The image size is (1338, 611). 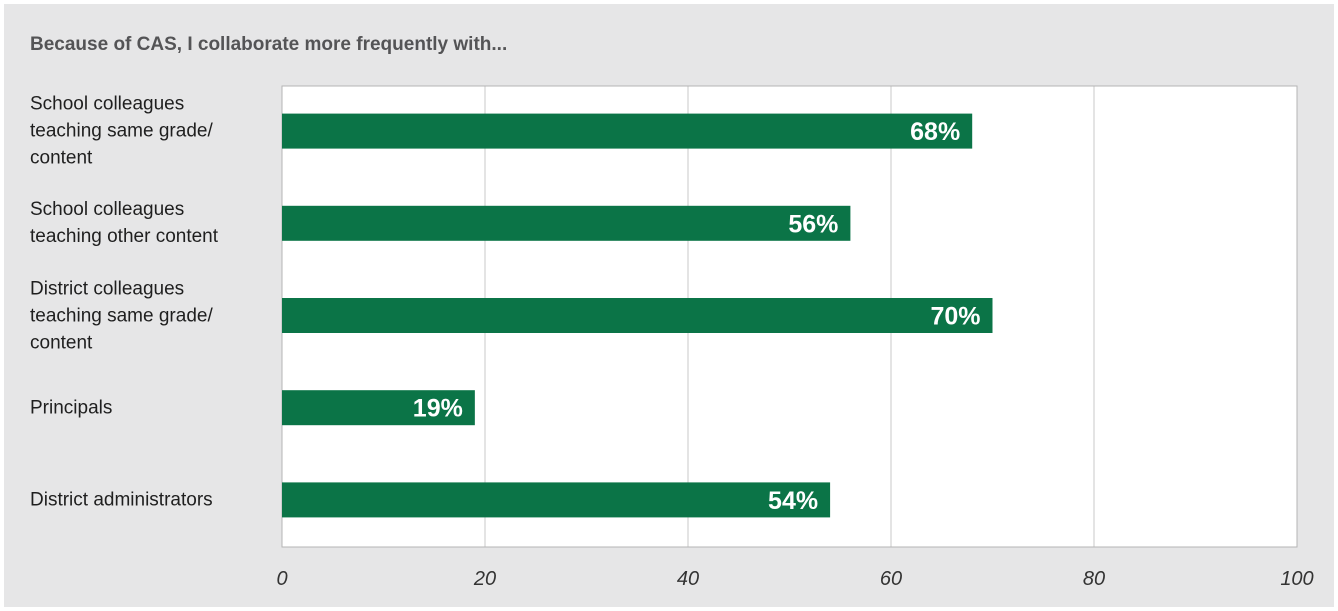 I want to click on category-label-line: District colleagues, so click(x=107, y=288).